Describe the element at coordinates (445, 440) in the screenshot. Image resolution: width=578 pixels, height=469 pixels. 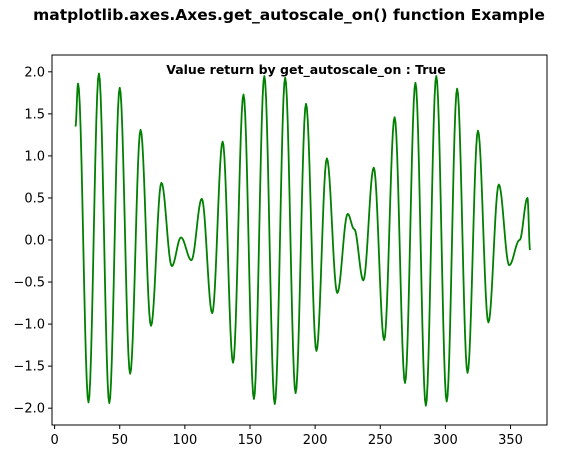
I see `x-tick-label: 300` at that location.